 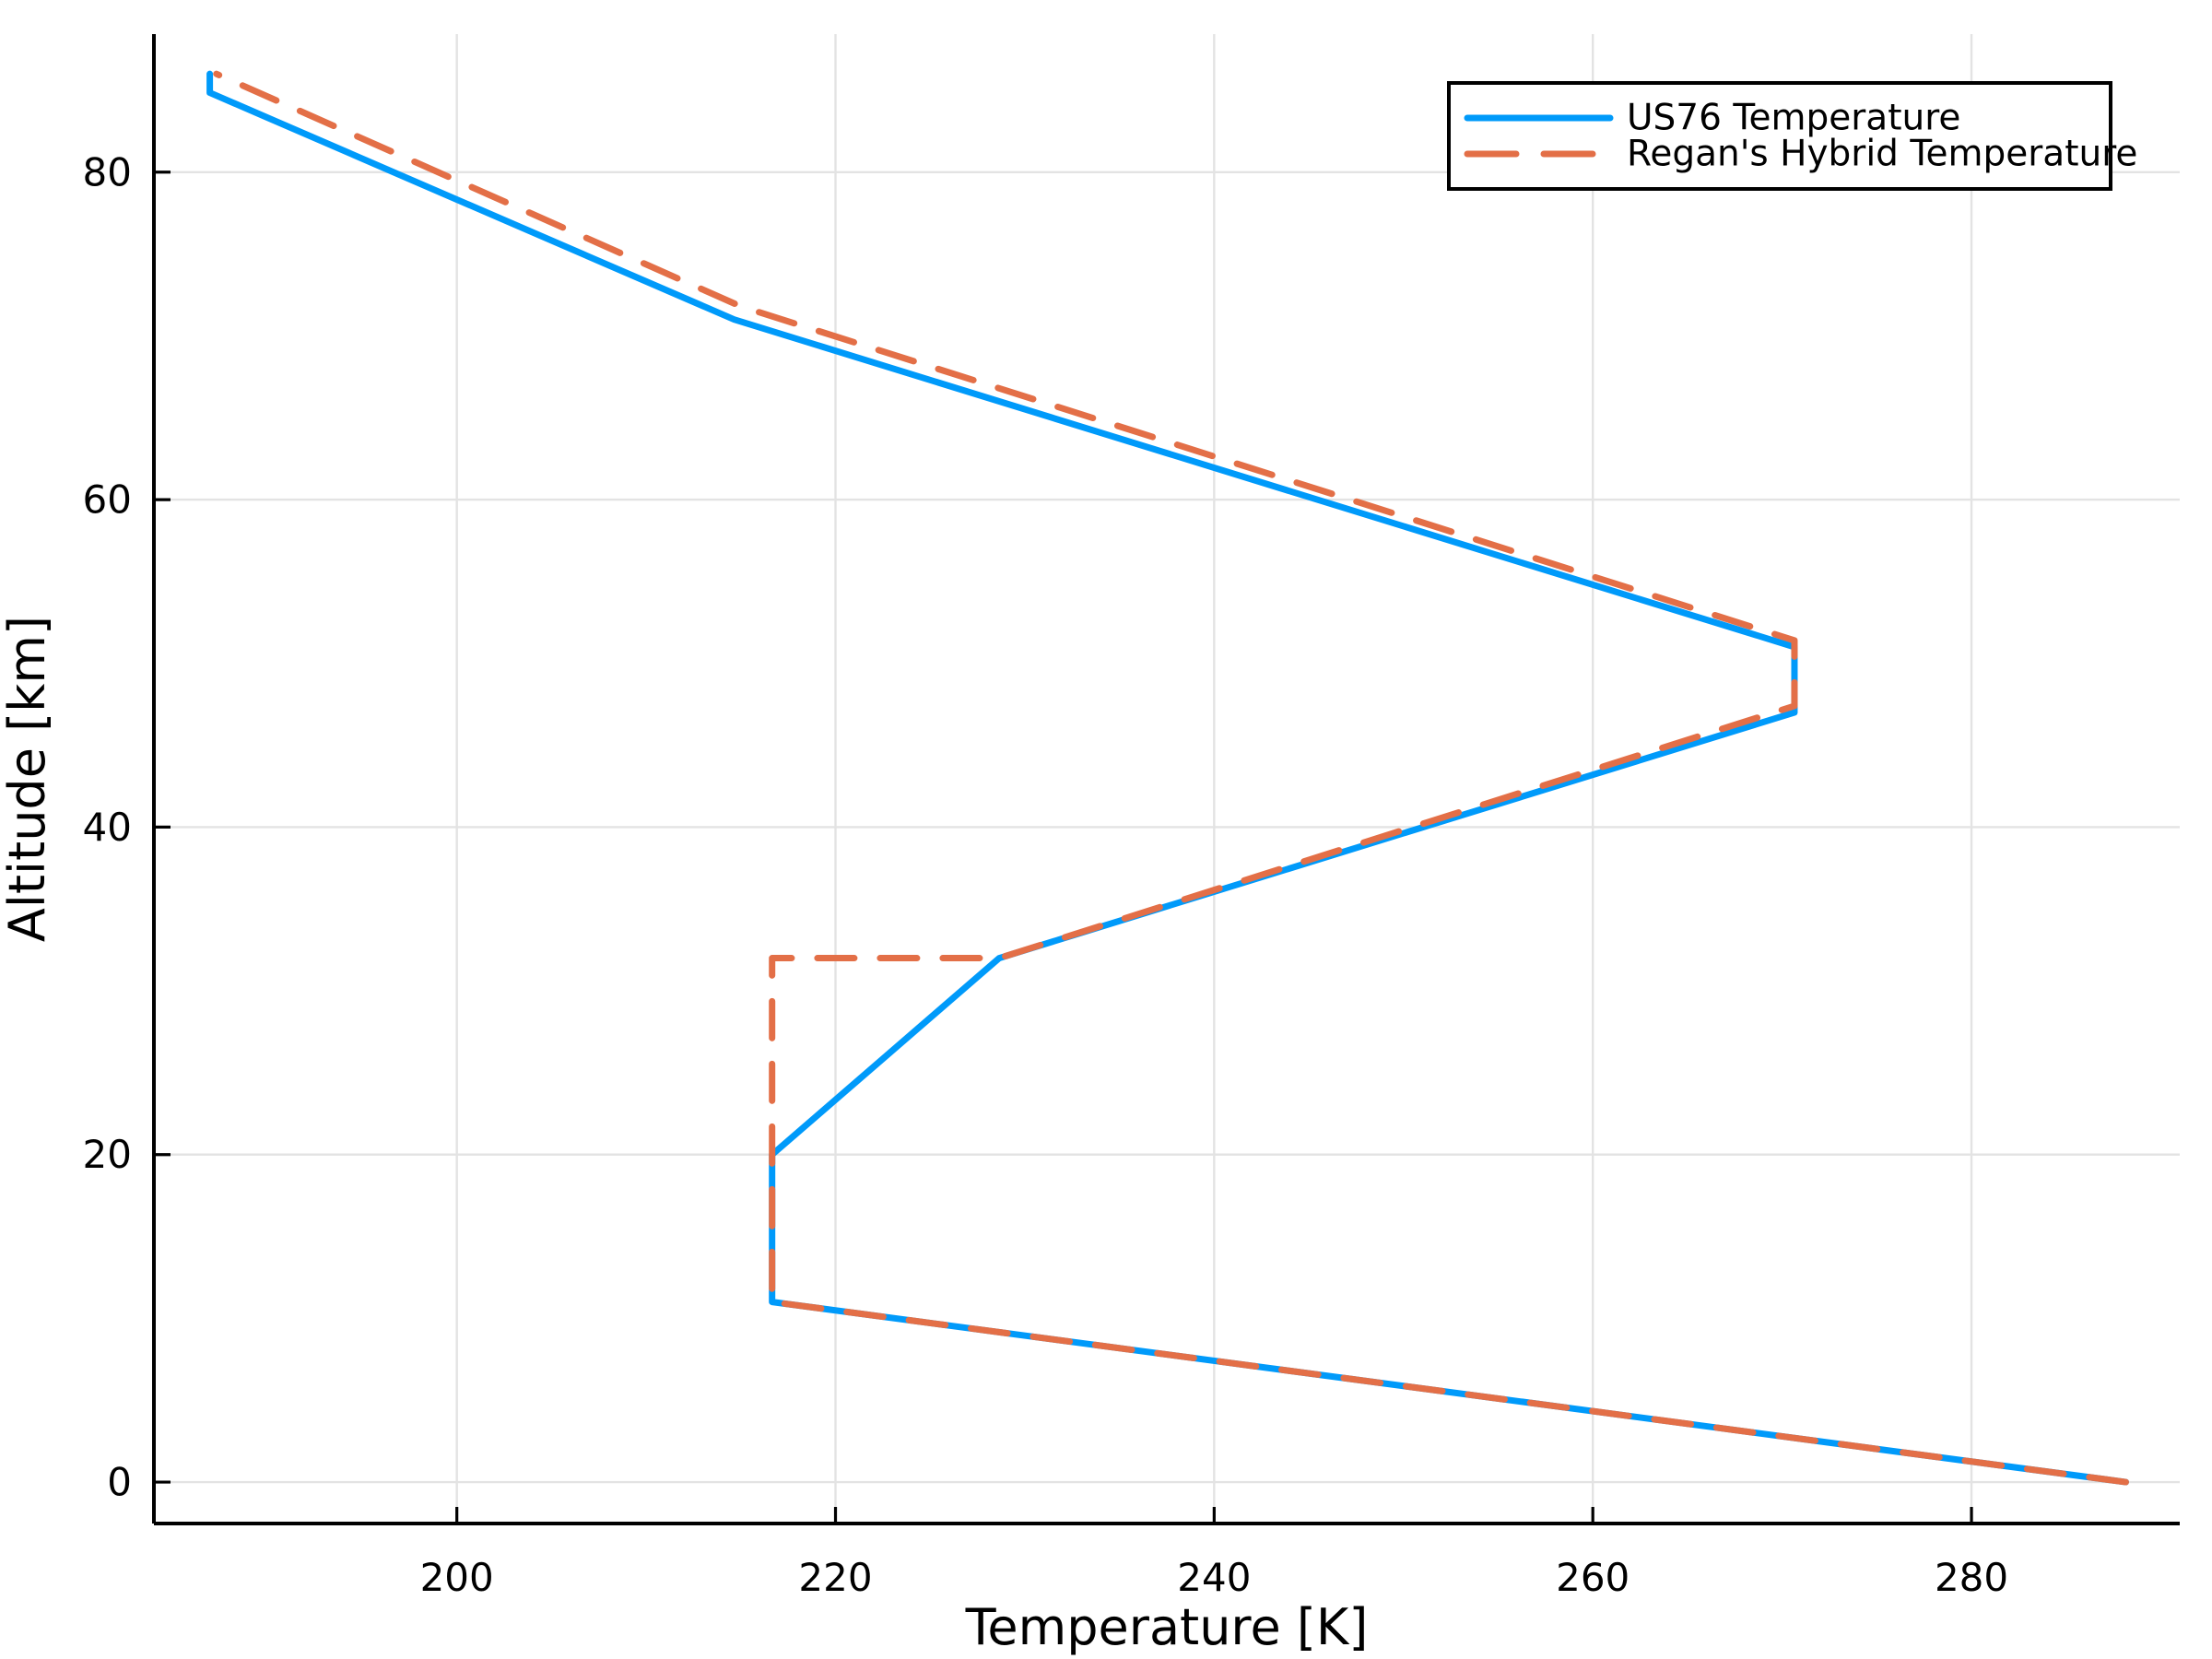 What do you see at coordinates (1167, 1627) in the screenshot?
I see `x-axis-label: Temperature [K]` at bounding box center [1167, 1627].